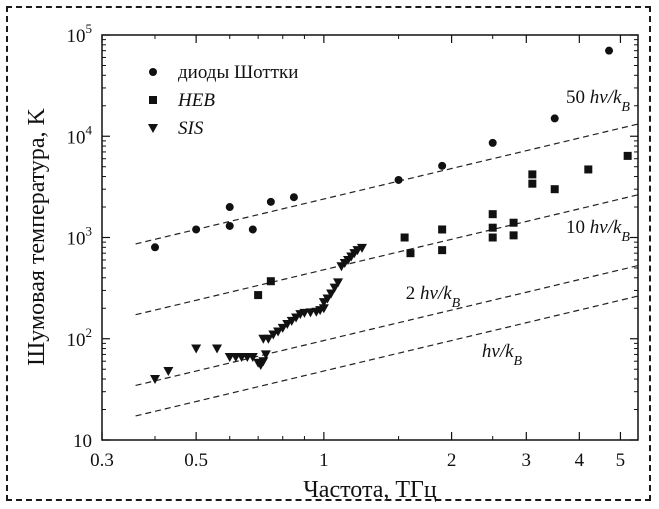 This screenshot has height=509, width=659. I want to click on legend-label-schottky: диоды Шоттки, so click(238, 72).